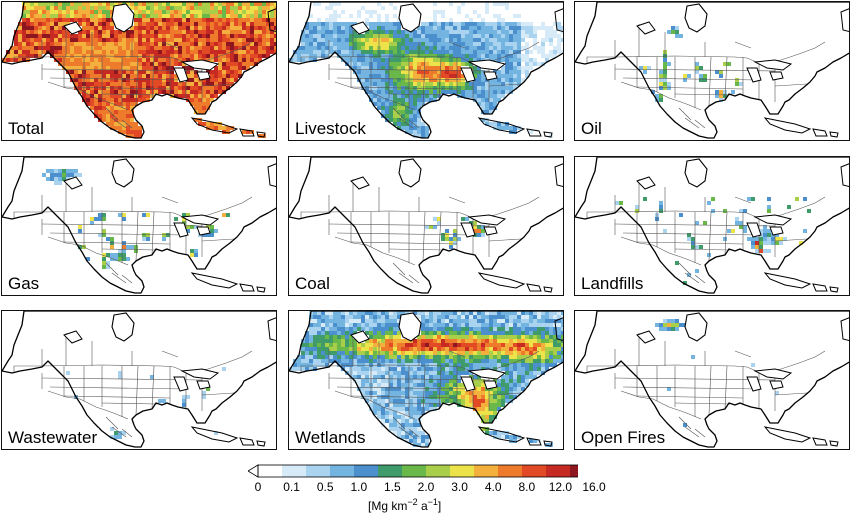 The image size is (850, 517). I want to click on map-fires, so click(712, 379).